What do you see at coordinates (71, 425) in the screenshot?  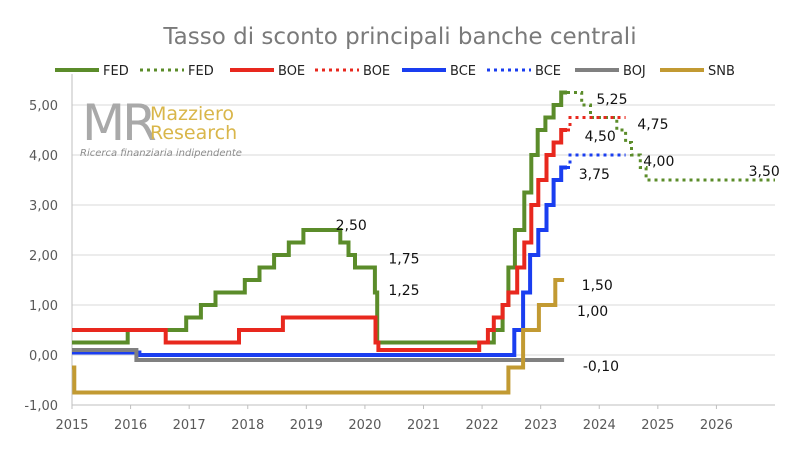 I see `x-tick-label-0: 2015` at bounding box center [71, 425].